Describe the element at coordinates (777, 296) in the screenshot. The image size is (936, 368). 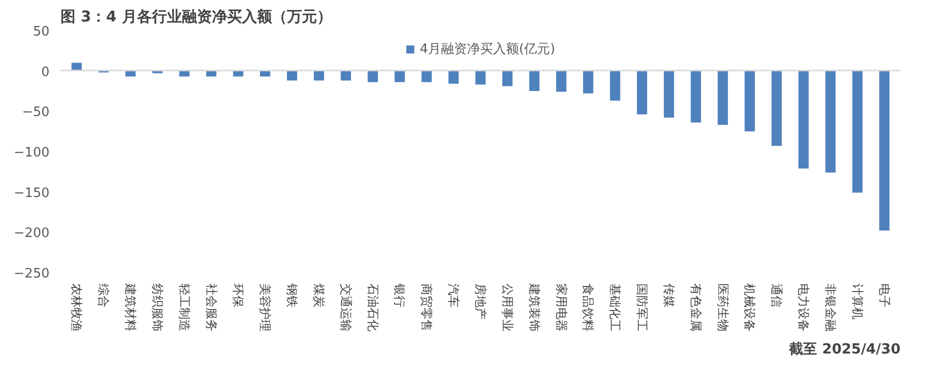
I see `x-tick-label: 通信` at that location.